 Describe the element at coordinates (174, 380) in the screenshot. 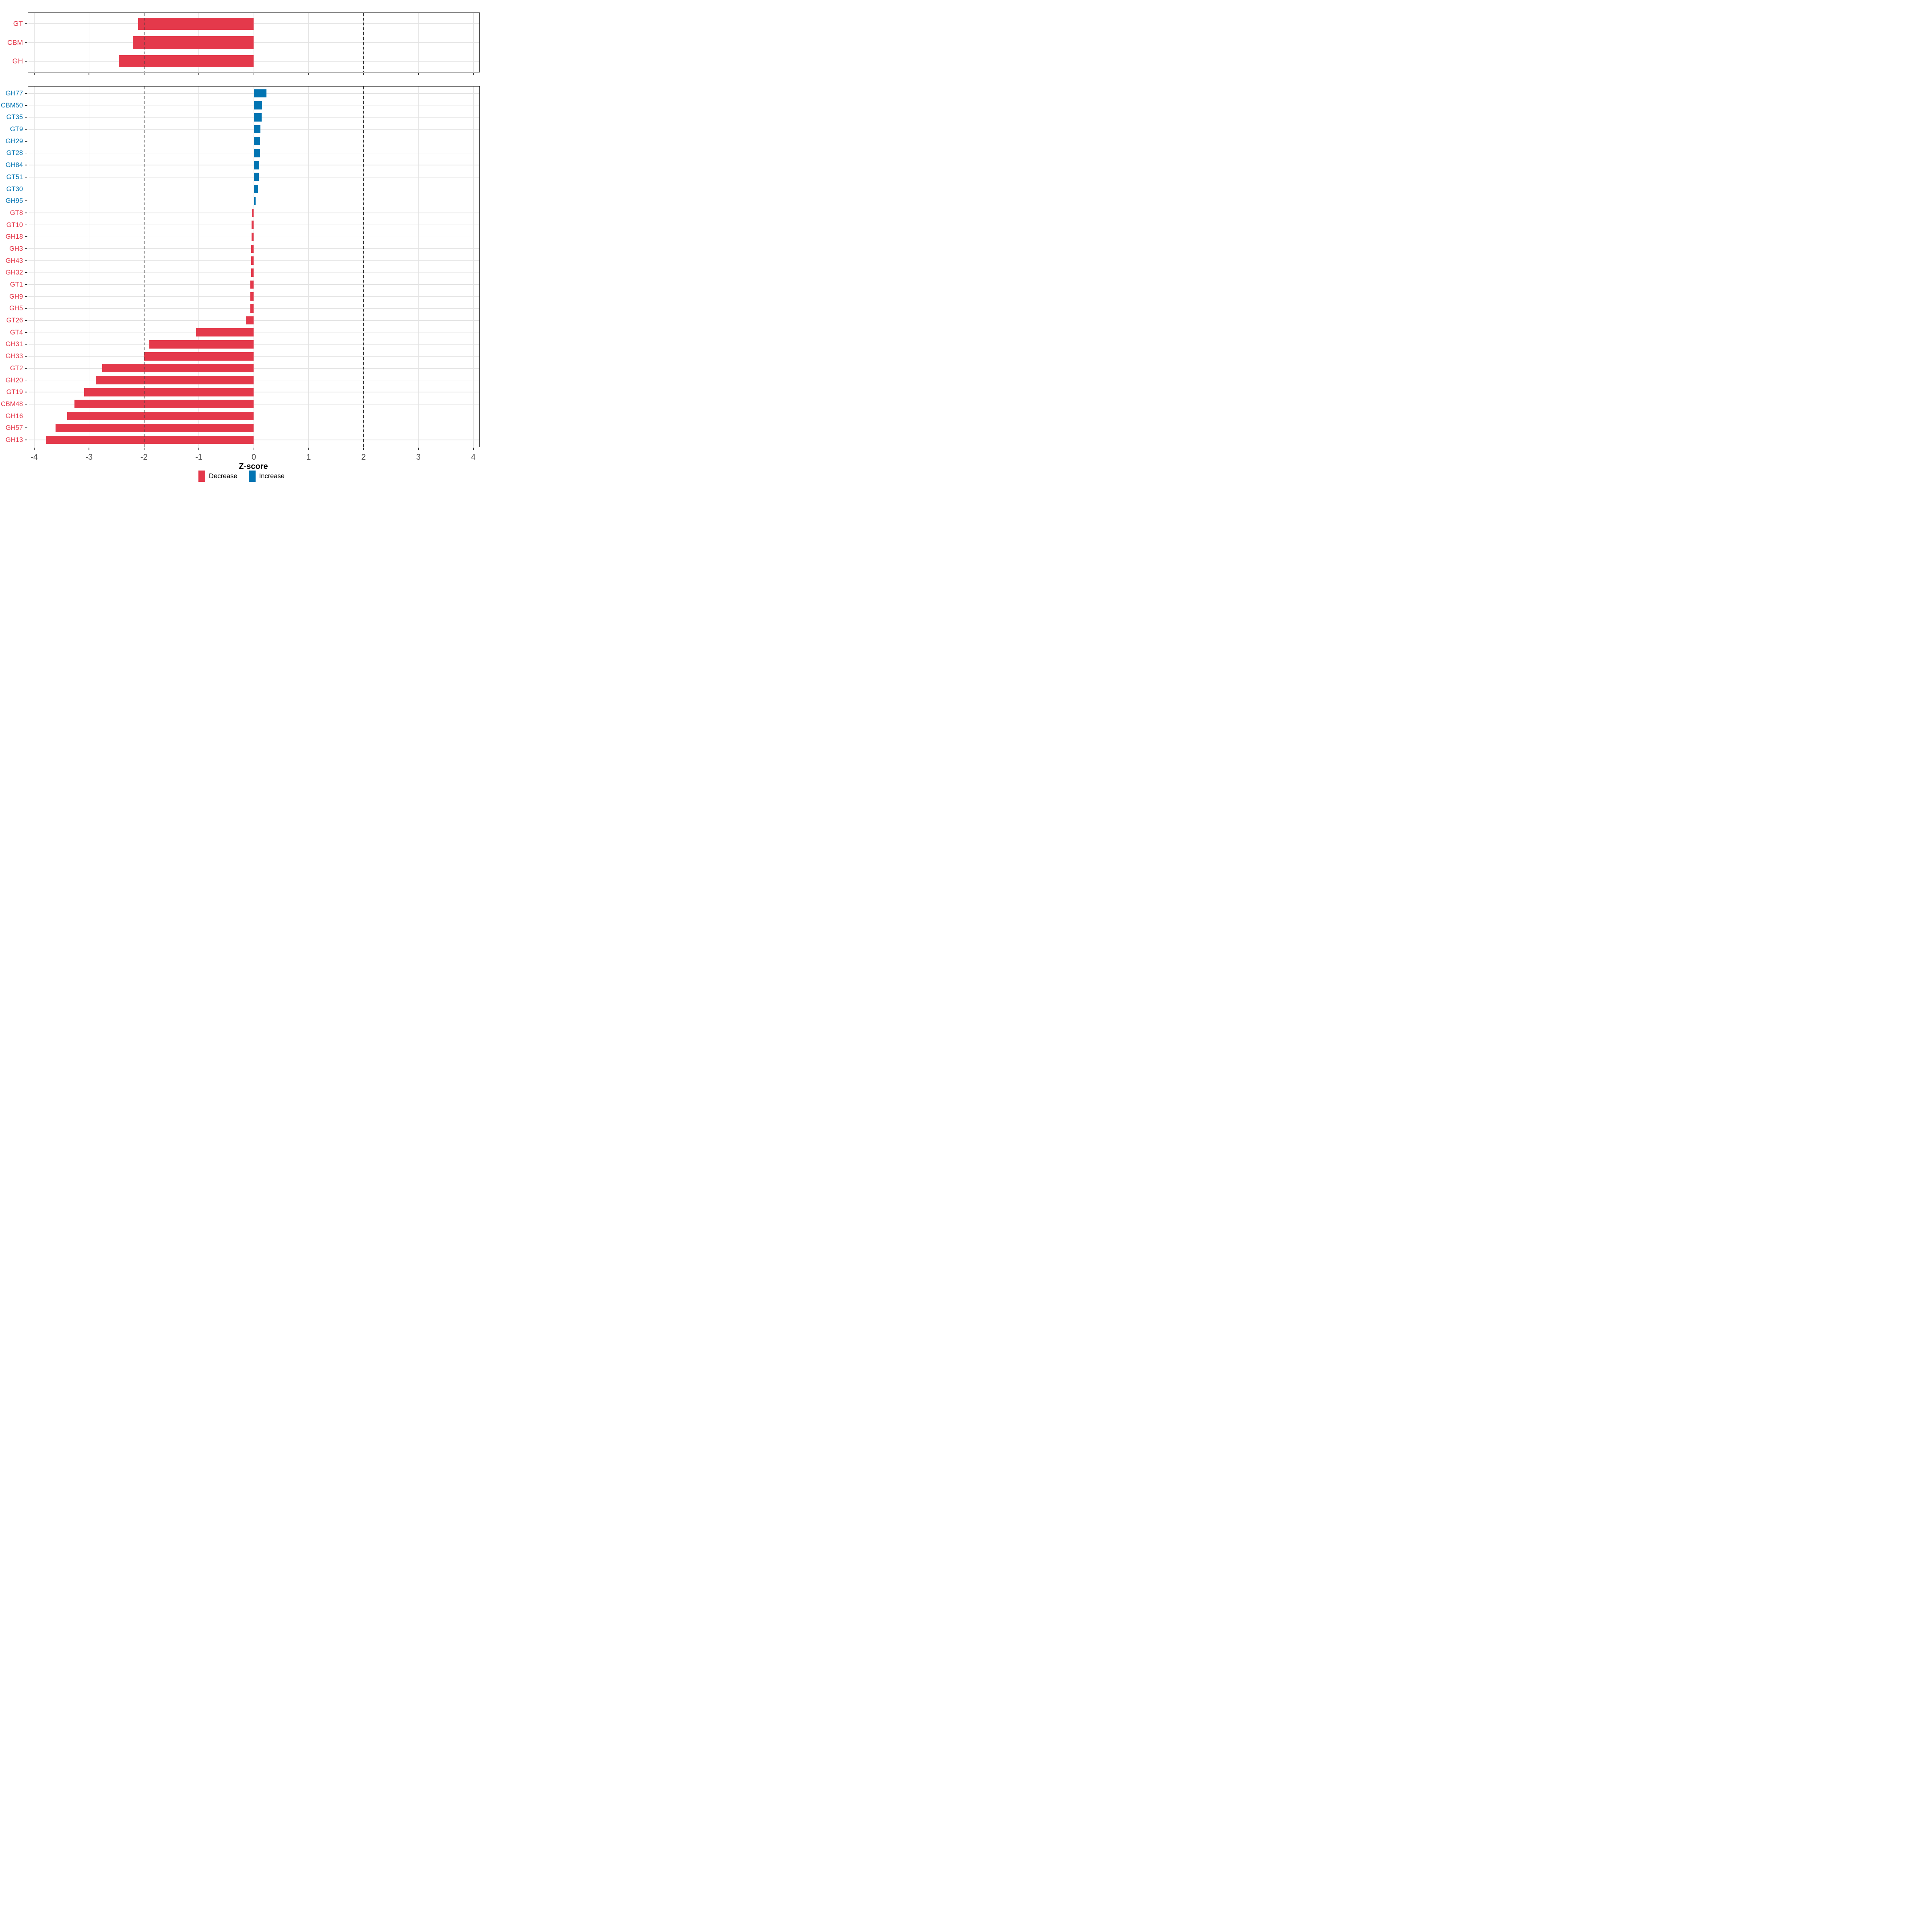

I see `bar-GH20` at that location.